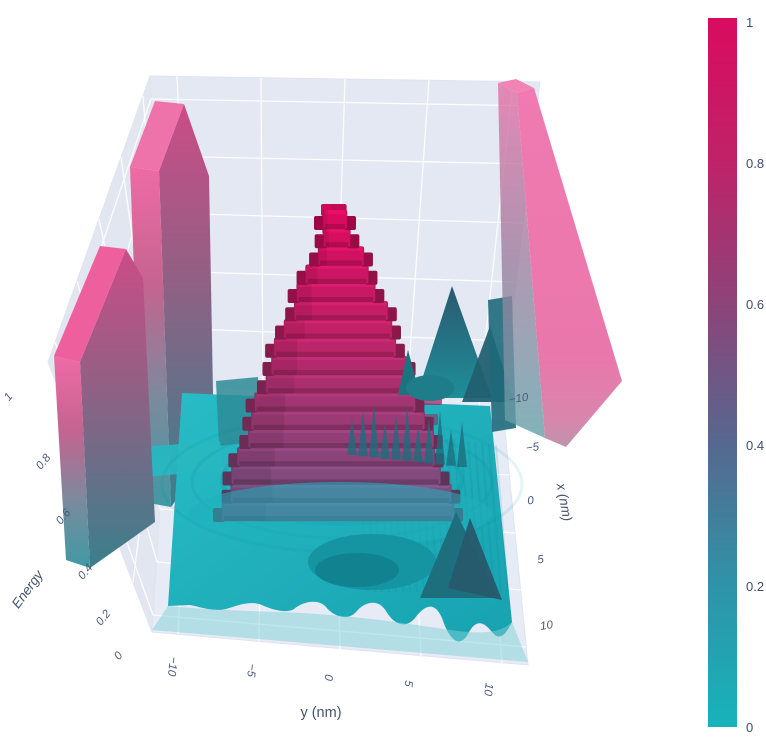  Describe the element at coordinates (172, 666) in the screenshot. I see `y-tick: −10` at that location.